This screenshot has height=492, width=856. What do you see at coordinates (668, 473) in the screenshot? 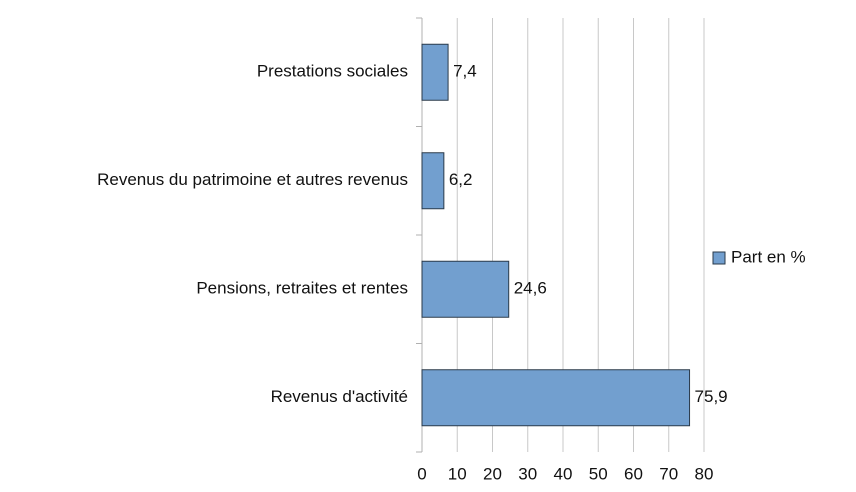
I see `x-tick-label: 70` at bounding box center [668, 473].